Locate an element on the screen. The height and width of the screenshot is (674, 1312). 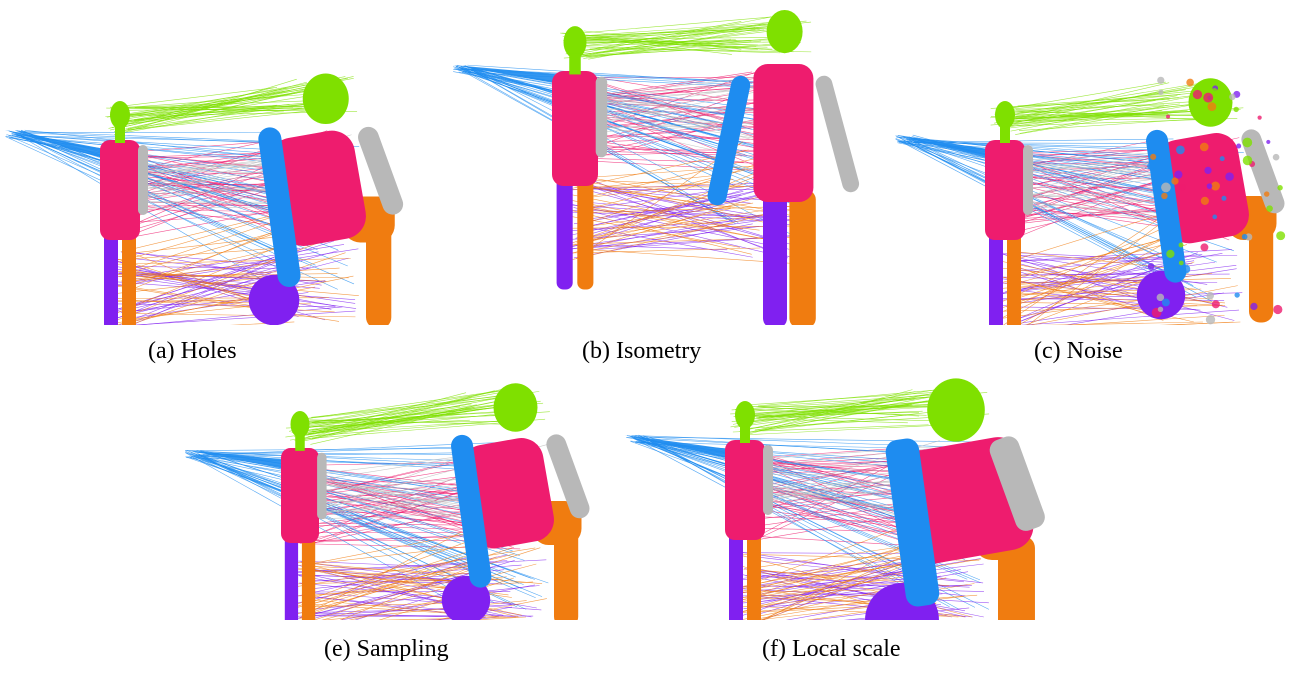
source-shape is located at coordinates (124, 213).